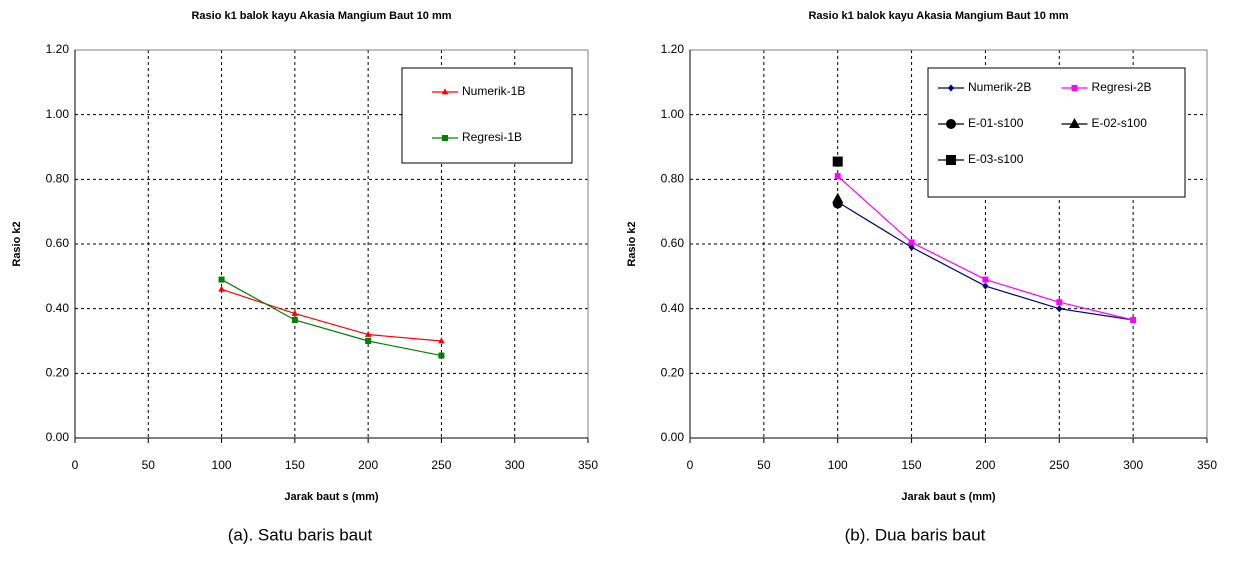 This screenshot has width=1239, height=563. What do you see at coordinates (999, 87) in the screenshot?
I see `legend-label: Numerik-2B` at bounding box center [999, 87].